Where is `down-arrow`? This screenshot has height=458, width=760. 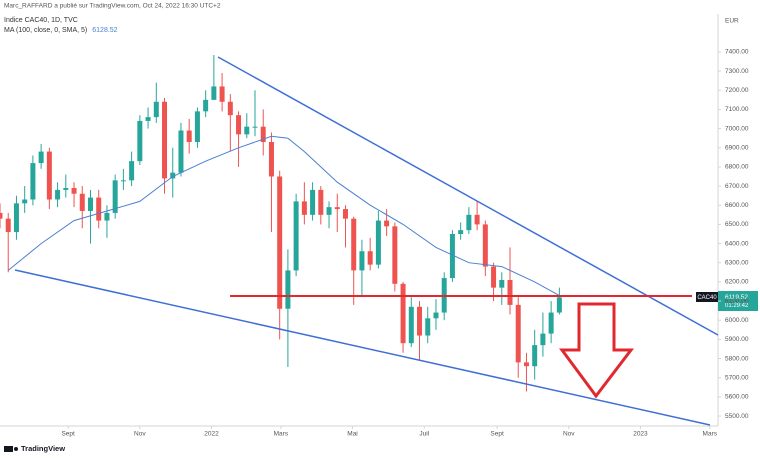
down-arrow is located at coordinates (597, 350).